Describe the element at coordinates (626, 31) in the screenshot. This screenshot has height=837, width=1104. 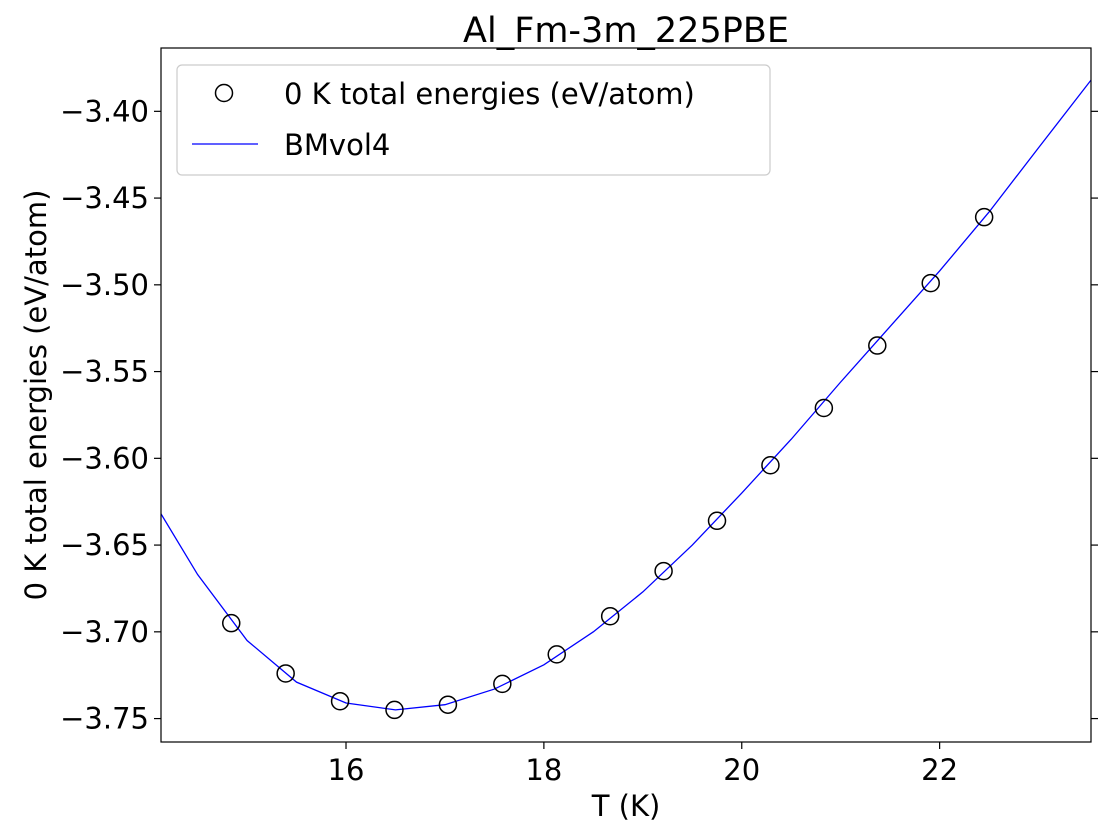
I see `chart-title: Al_Fm-3m_225PBE` at that location.